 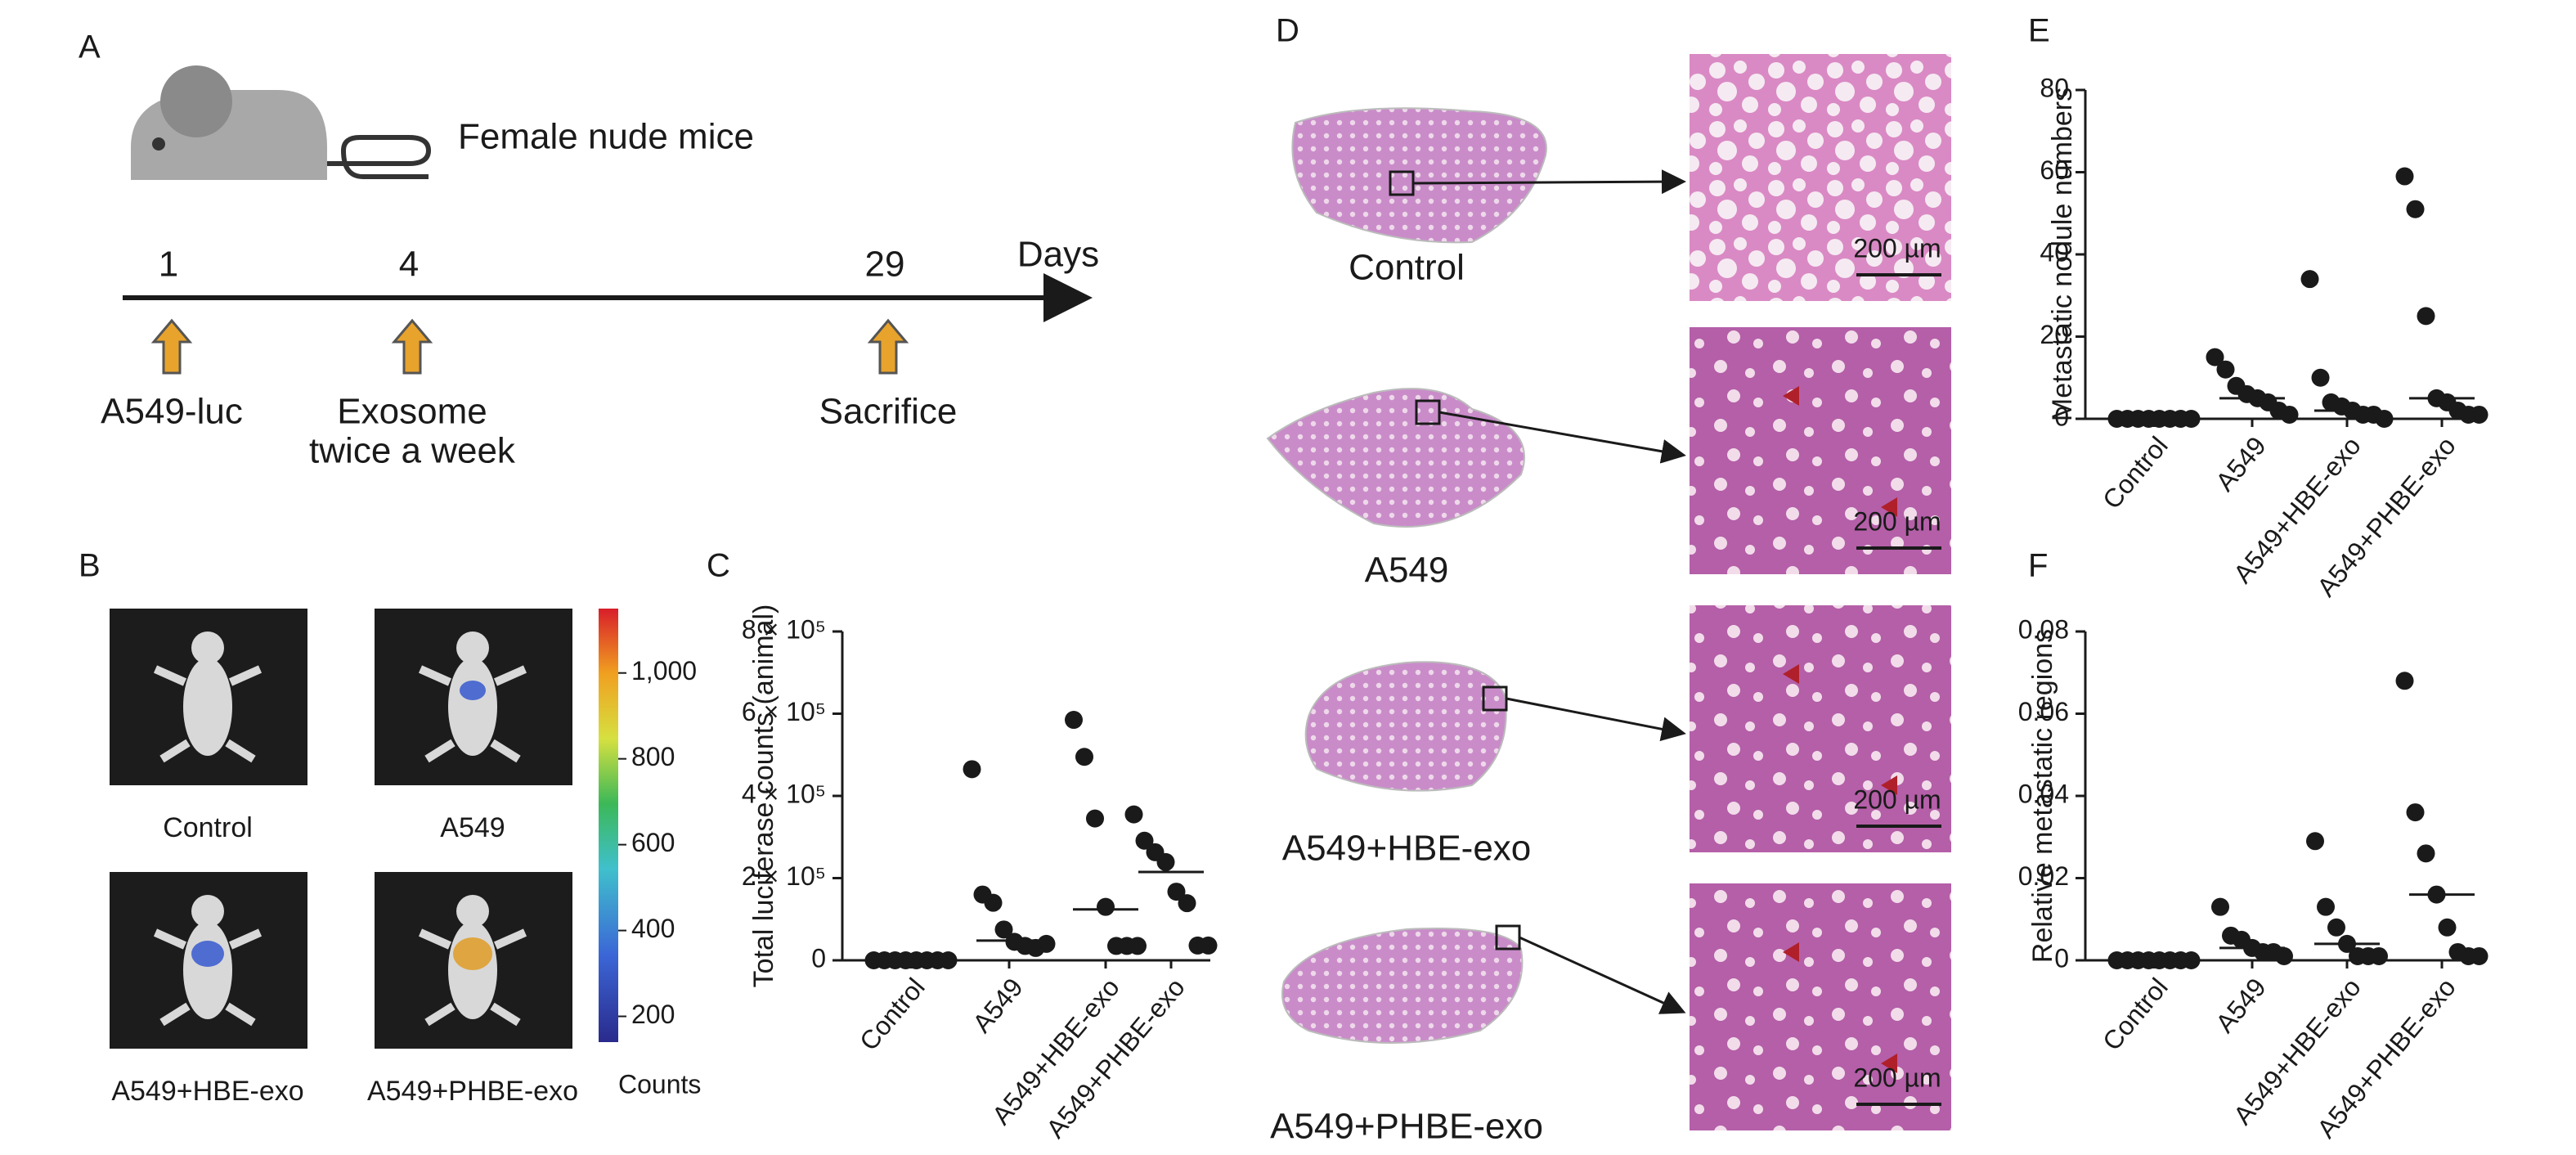 I want to click on colorbar-tick-label: 1,000, so click(x=664, y=670).